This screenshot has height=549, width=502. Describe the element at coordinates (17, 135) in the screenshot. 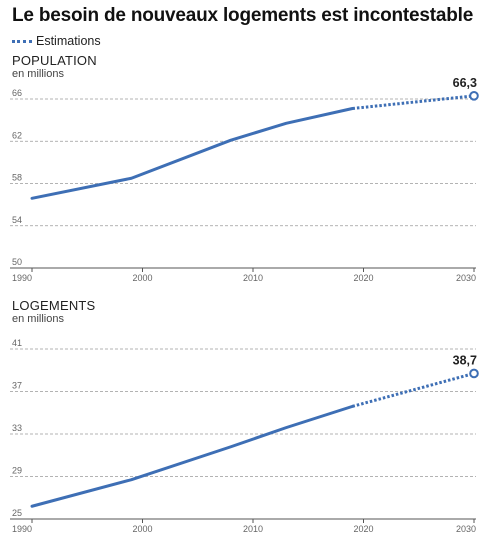

I see `y-tick-label: 62` at that location.